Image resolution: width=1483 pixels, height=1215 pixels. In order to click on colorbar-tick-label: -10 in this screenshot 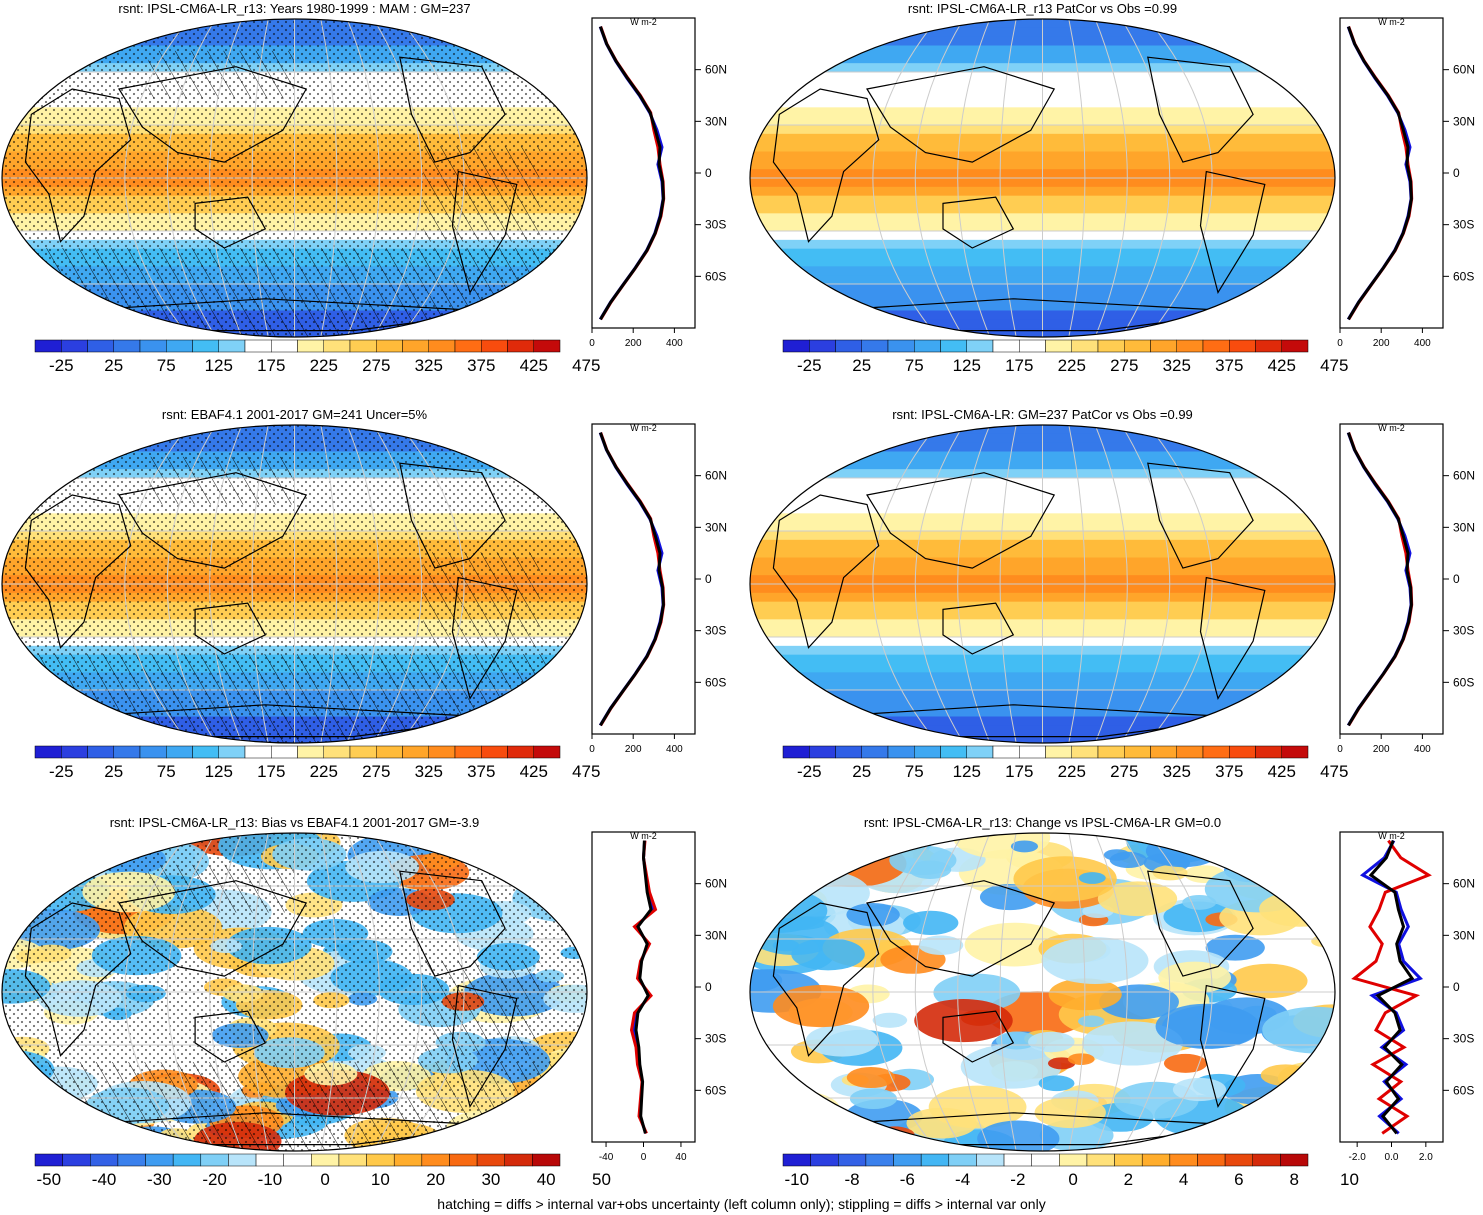, I will do `click(270, 1179)`.